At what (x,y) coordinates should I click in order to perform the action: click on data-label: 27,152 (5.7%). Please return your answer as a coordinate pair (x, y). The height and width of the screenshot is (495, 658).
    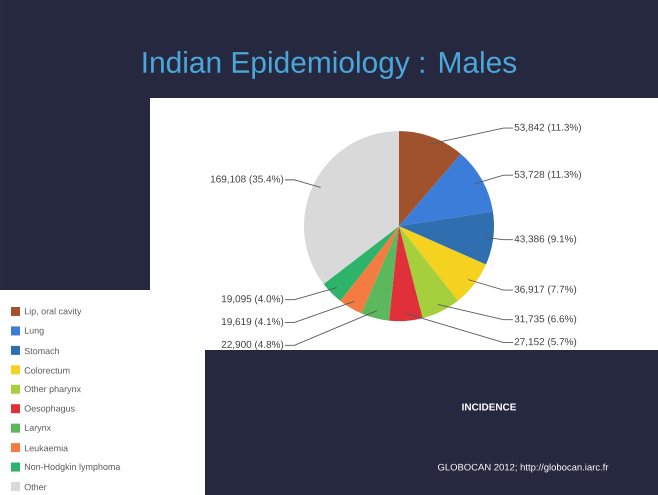
    Looking at the image, I should click on (545, 343).